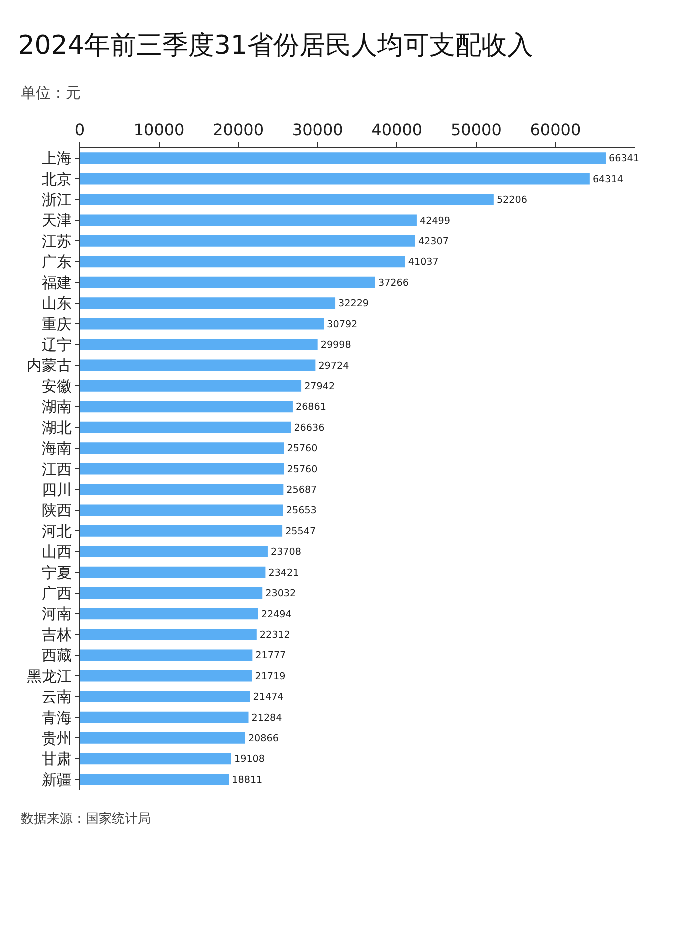  I want to click on y-tick-label: 四川, so click(57, 489).